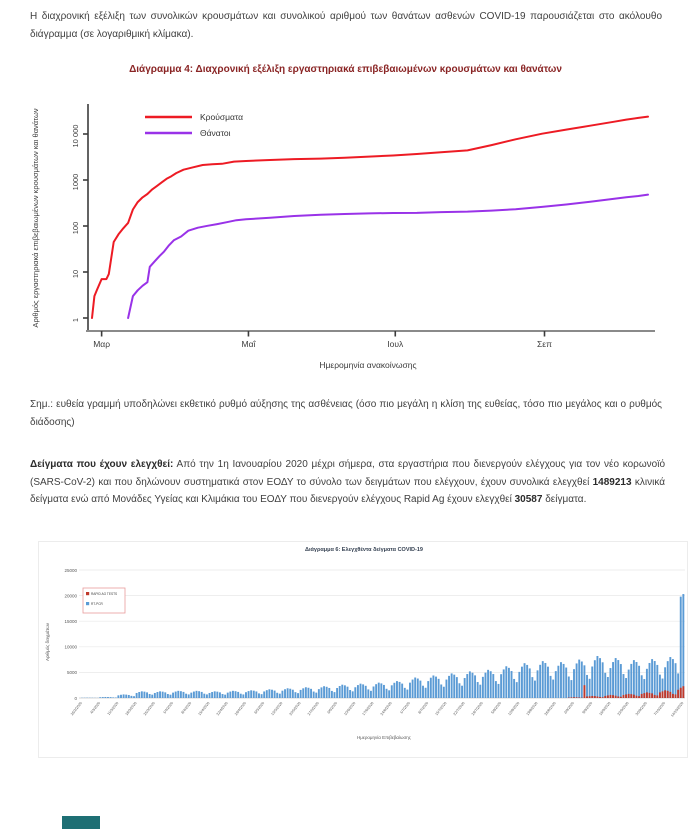  I want to click on svg-text: 10000, so click(70, 647).